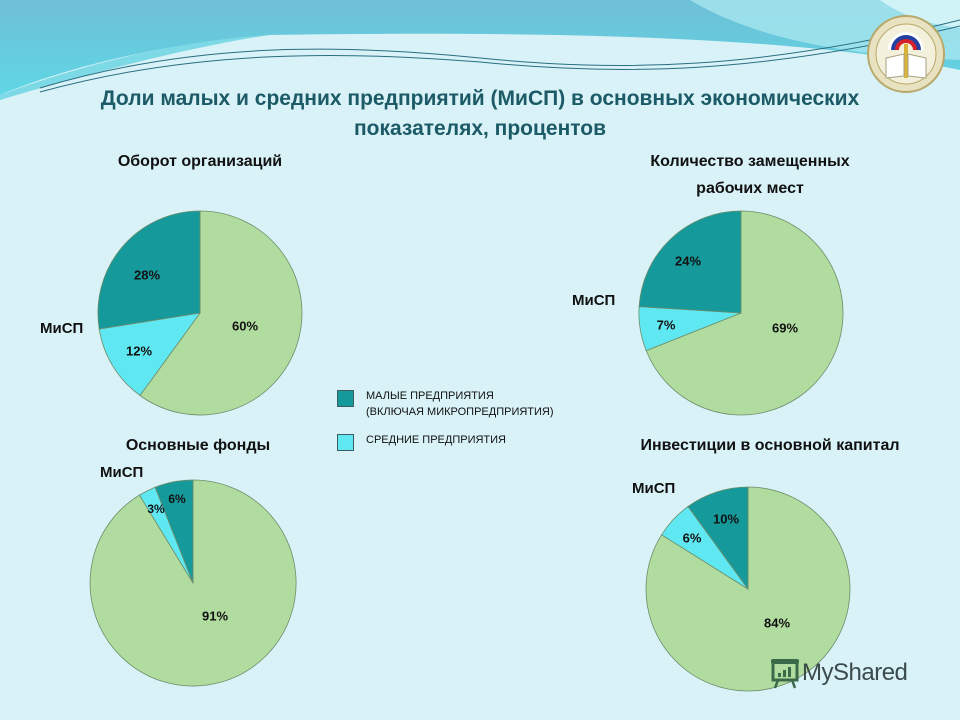 The height and width of the screenshot is (720, 960). What do you see at coordinates (480, 128) in the screenshot?
I see `page-title-line2: показателях, процентов` at bounding box center [480, 128].